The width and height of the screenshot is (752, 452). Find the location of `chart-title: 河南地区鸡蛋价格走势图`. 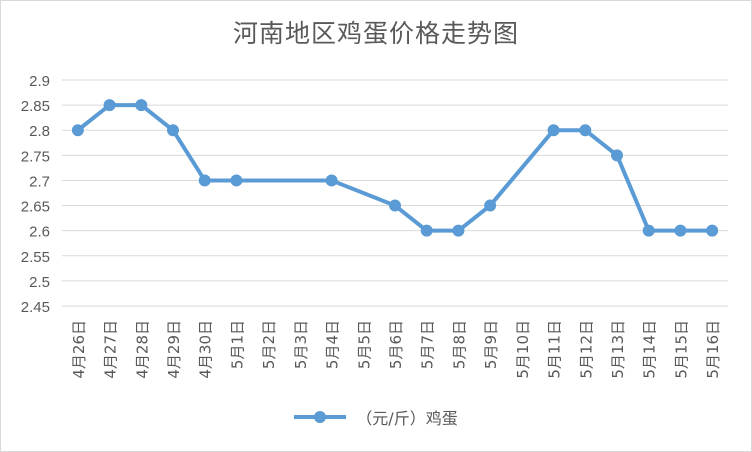

chart-title: 河南地区鸡蛋价格走势图 is located at coordinates (375, 33).